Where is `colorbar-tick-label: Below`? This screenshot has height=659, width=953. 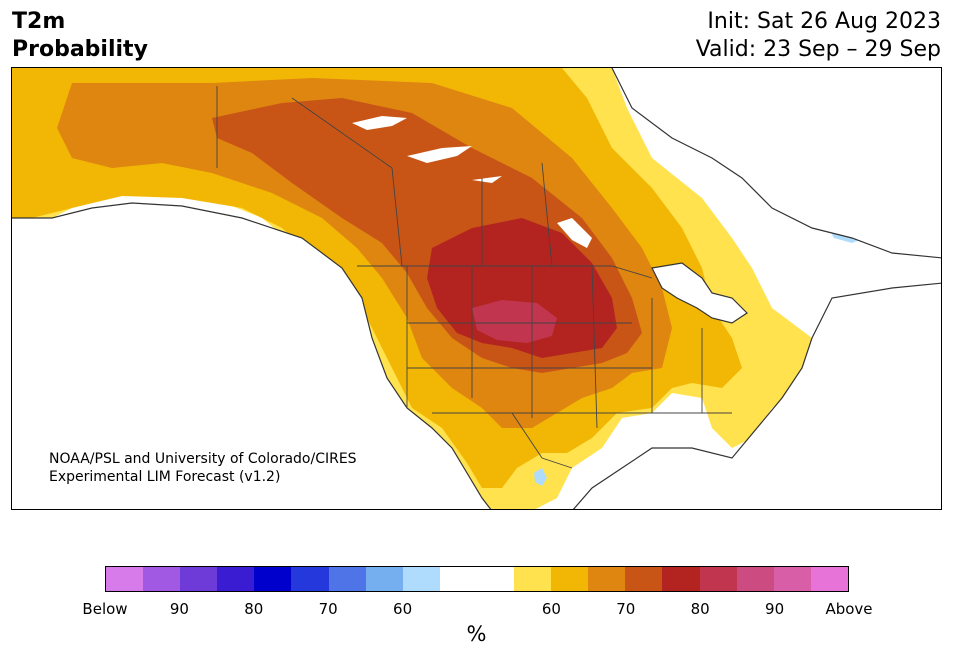
colorbar-tick-label: Below is located at coordinates (105, 609).